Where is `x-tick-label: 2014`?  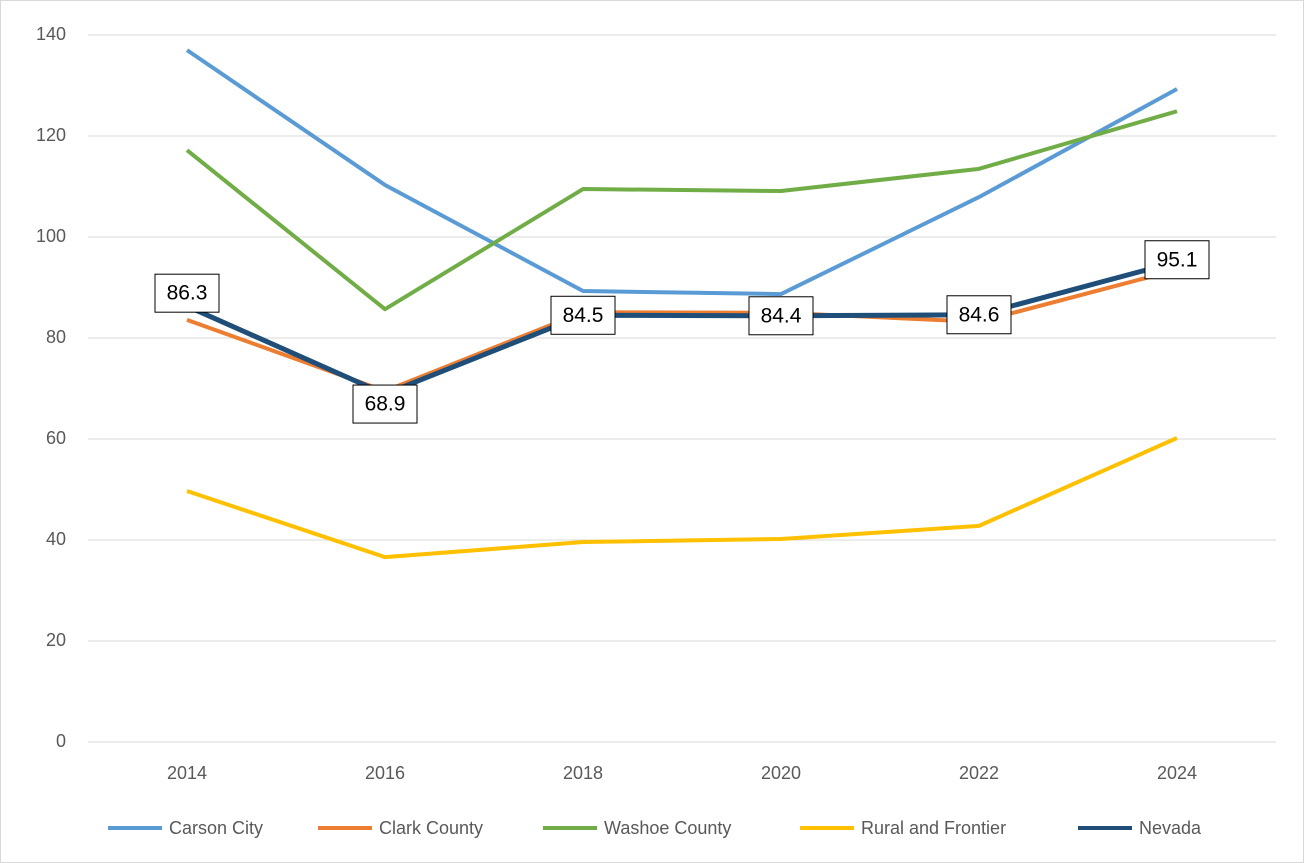
x-tick-label: 2014 is located at coordinates (187, 773).